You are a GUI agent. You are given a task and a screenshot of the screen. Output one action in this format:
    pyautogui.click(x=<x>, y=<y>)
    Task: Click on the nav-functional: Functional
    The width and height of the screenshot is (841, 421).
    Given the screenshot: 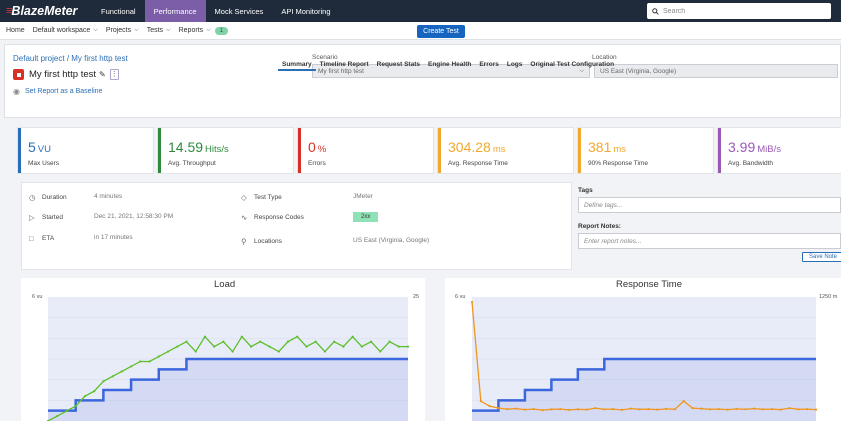 What is the action you would take?
    pyautogui.click(x=118, y=11)
    